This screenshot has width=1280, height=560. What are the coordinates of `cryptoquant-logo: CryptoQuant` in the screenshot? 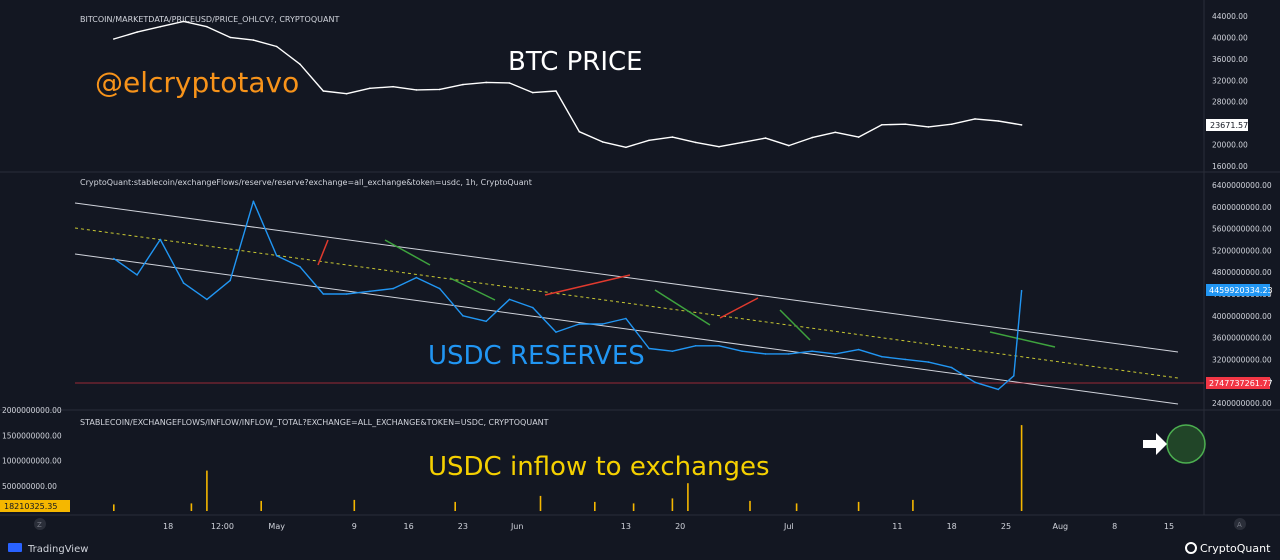 It's located at (1228, 548).